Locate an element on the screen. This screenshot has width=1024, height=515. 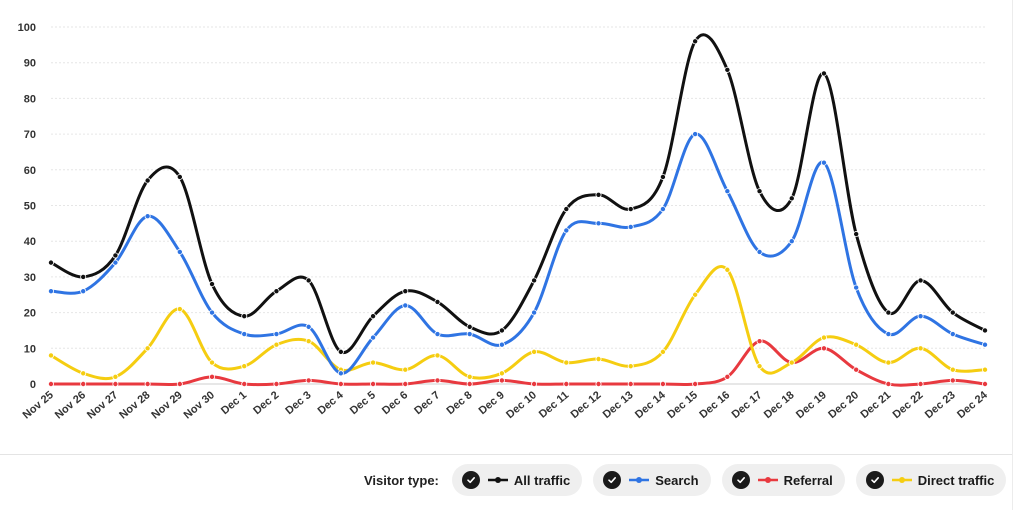
y-tick-label: 50 is located at coordinates (30, 207).